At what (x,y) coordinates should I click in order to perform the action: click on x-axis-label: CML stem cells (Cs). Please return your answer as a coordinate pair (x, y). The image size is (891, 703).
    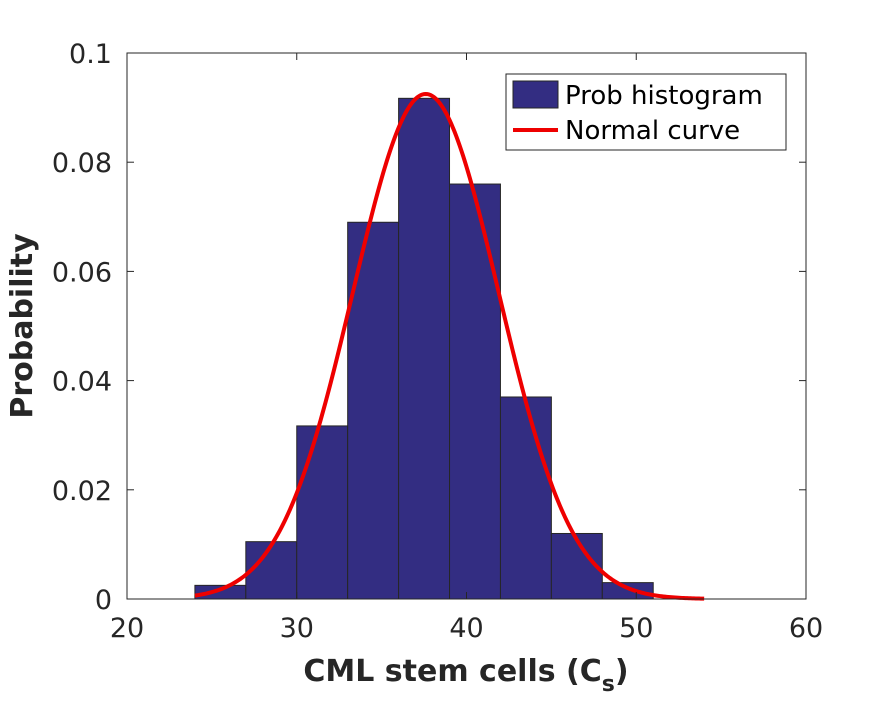
    Looking at the image, I should click on (465, 675).